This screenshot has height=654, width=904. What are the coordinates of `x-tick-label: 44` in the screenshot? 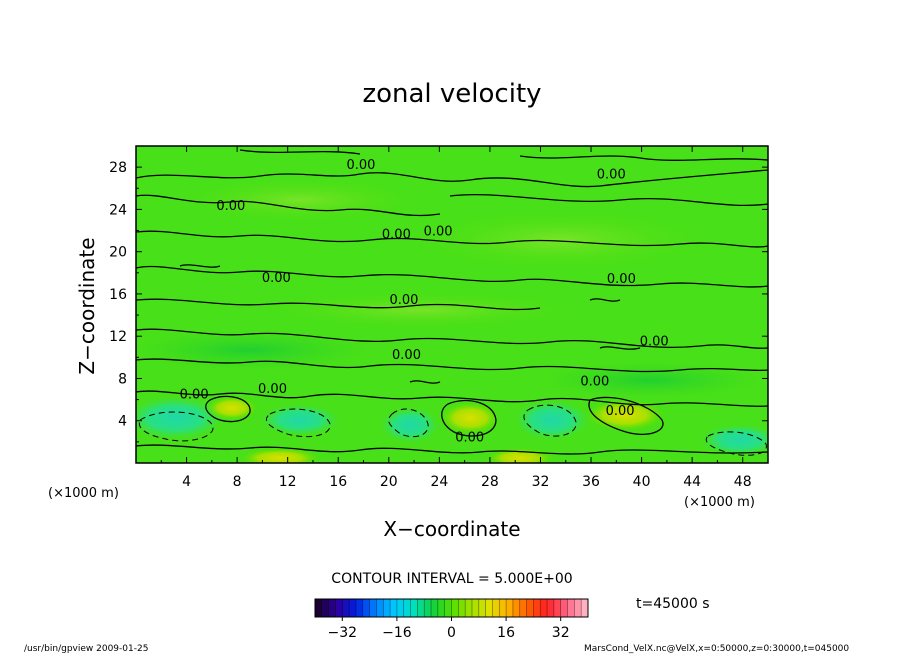 It's located at (692, 482).